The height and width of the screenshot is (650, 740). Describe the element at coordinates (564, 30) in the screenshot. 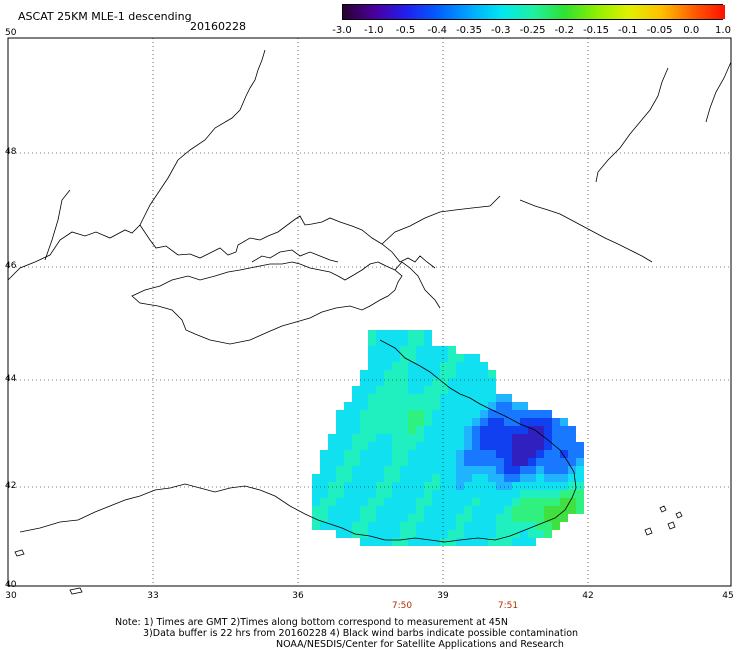

I see `color-scale-label: -0.2` at that location.